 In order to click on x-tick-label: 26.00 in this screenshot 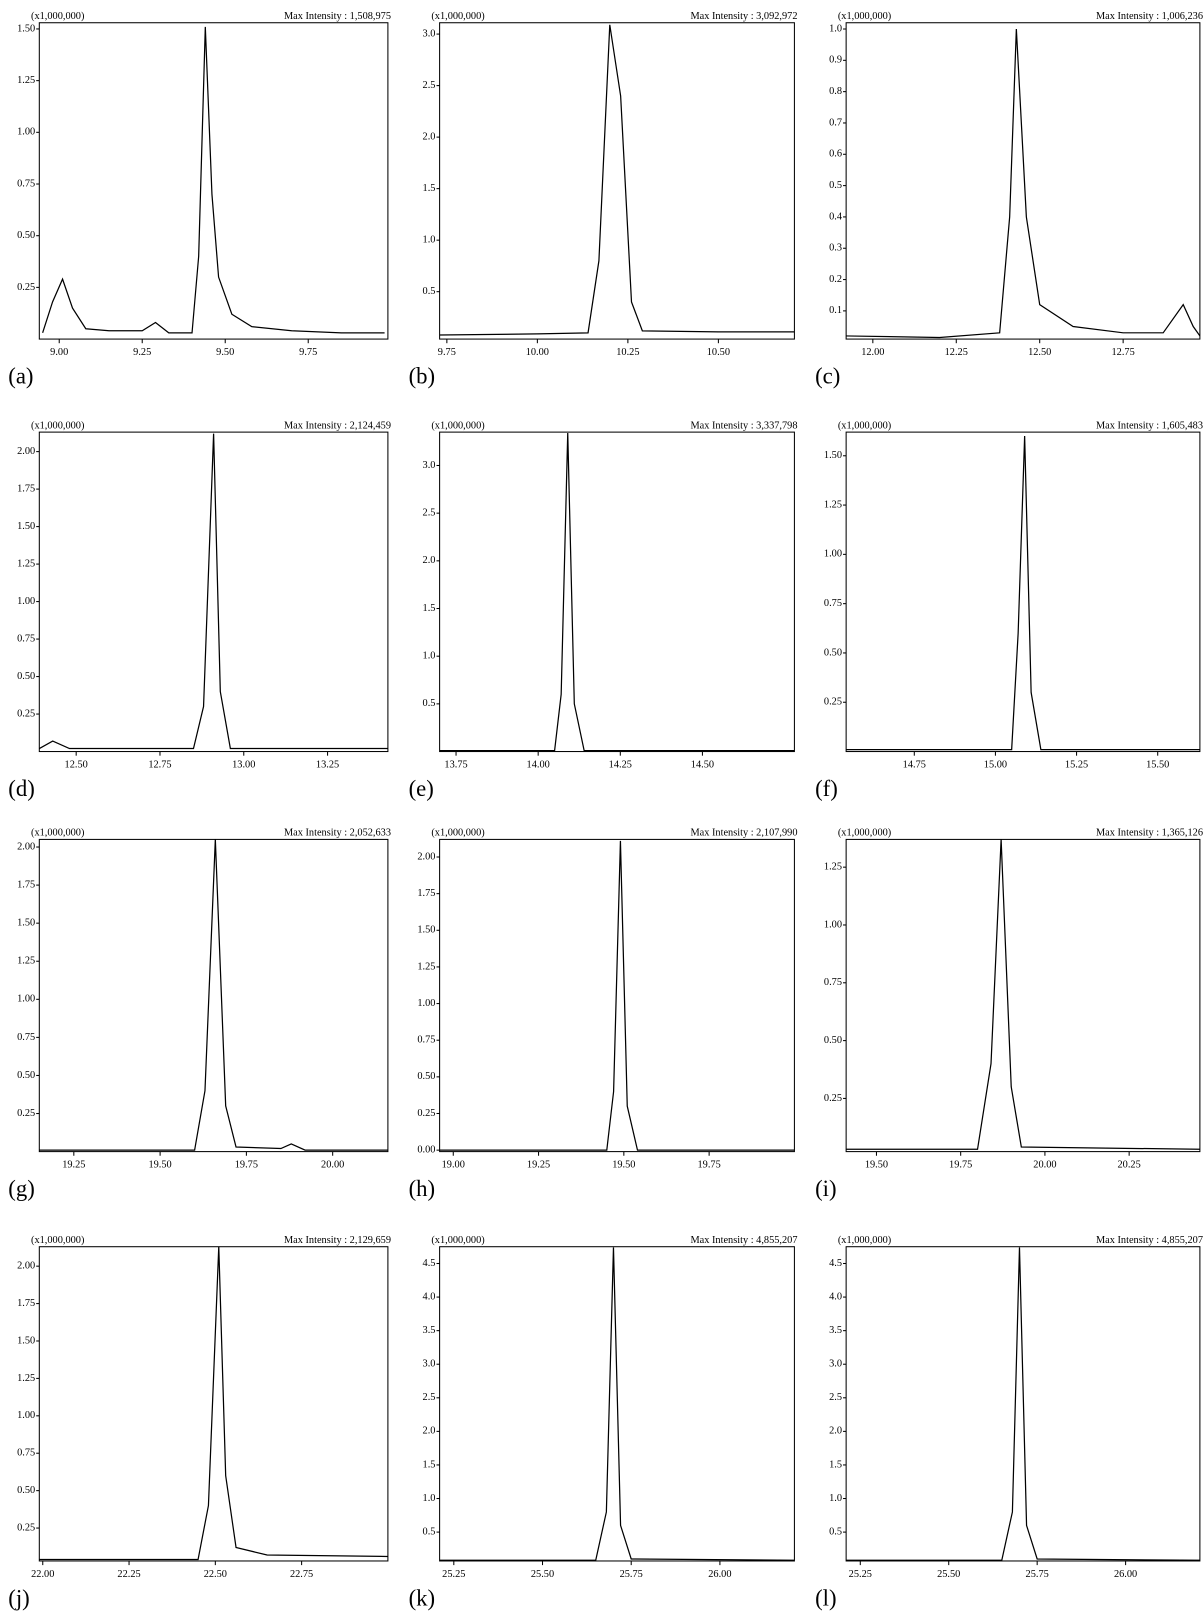, I will do `click(1125, 1574)`.